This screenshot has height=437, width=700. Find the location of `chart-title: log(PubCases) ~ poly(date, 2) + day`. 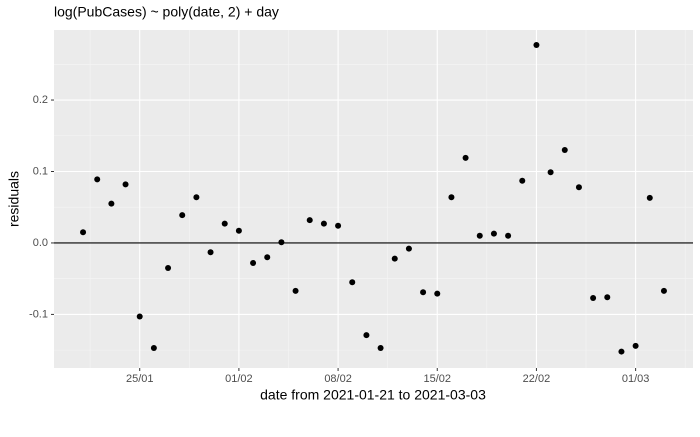

chart-title: log(PubCases) ~ poly(date, 2) + day is located at coordinates (166, 12).